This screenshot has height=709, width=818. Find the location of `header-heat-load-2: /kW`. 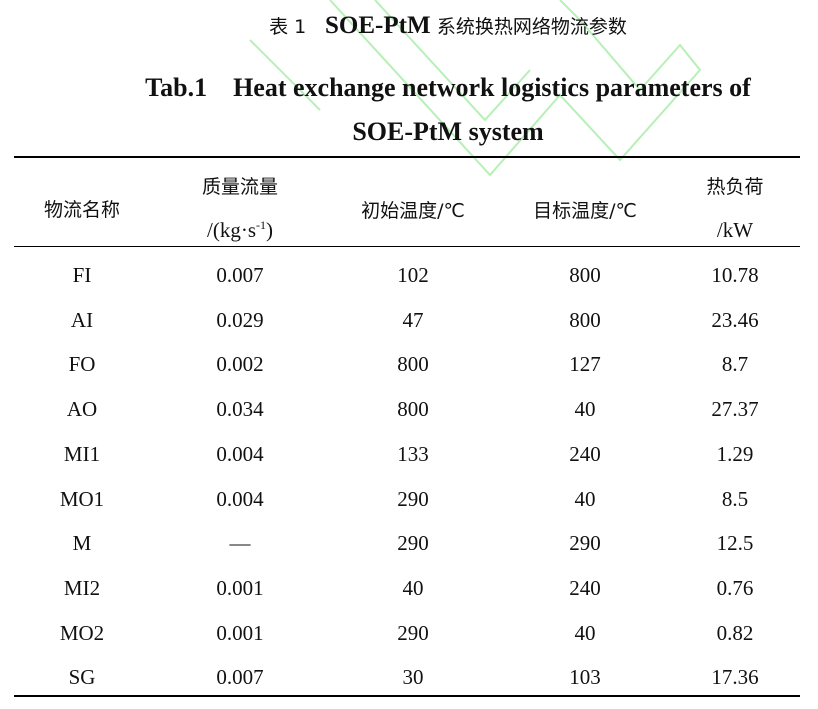

header-heat-load-2: /kW is located at coordinates (735, 230).